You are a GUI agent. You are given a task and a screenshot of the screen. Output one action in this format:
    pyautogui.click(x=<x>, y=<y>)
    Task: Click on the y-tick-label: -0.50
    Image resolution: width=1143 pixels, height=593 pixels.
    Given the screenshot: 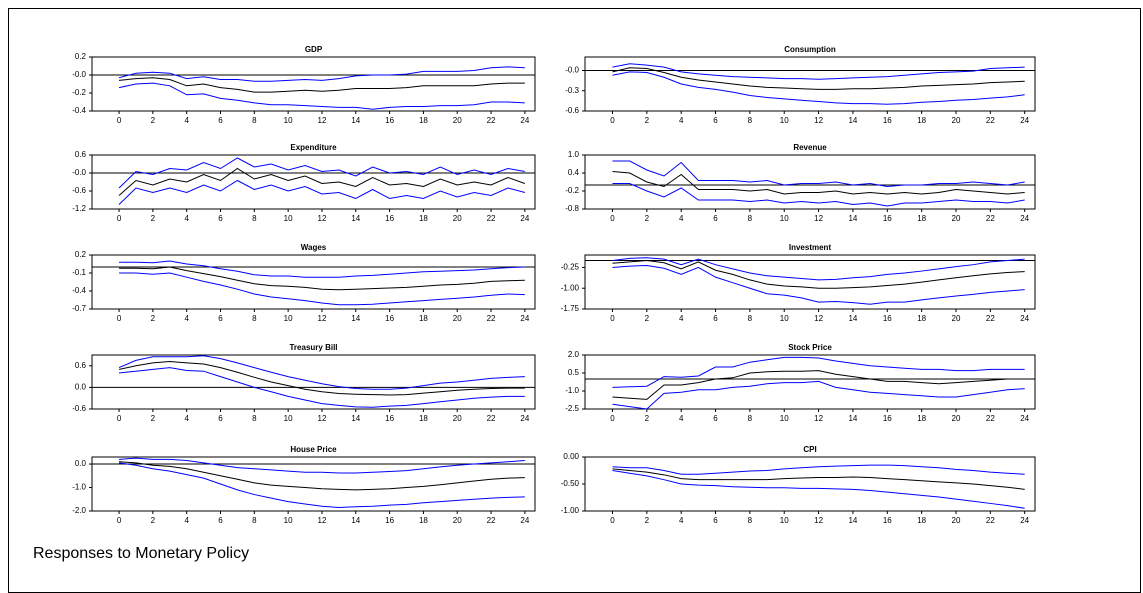 What is the action you would take?
    pyautogui.click(x=570, y=483)
    